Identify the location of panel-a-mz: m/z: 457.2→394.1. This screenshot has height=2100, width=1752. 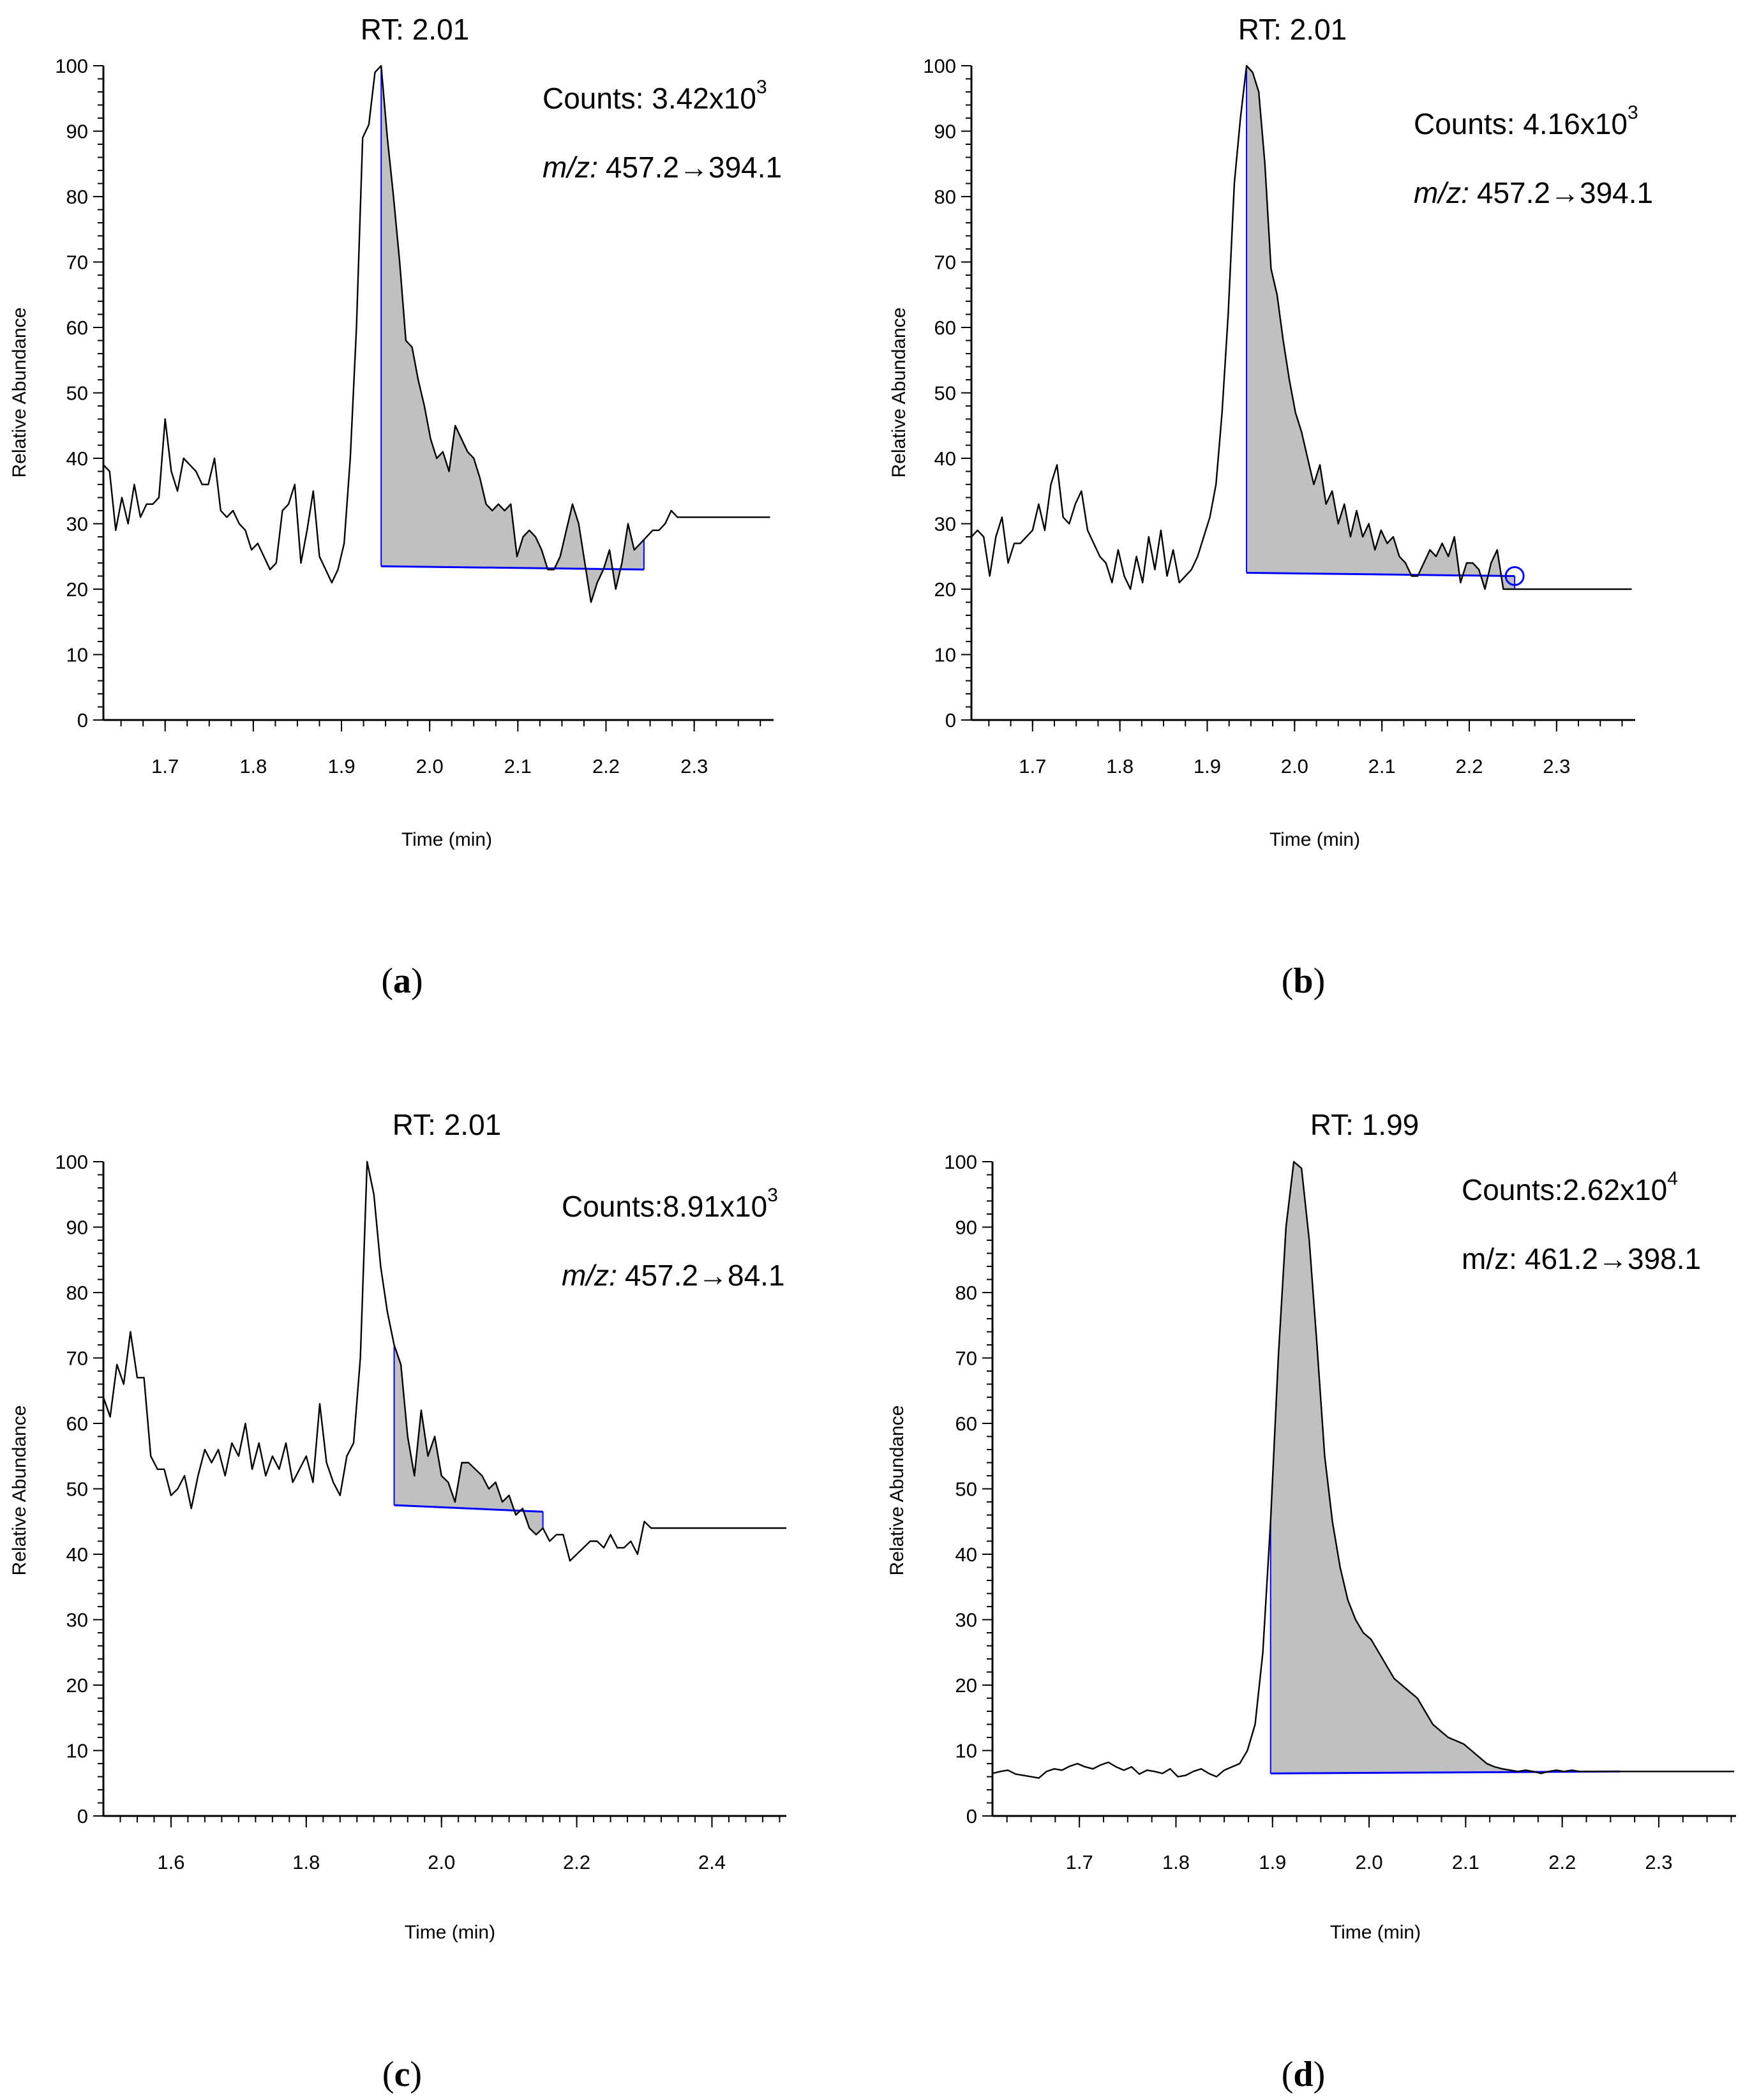
(663, 168).